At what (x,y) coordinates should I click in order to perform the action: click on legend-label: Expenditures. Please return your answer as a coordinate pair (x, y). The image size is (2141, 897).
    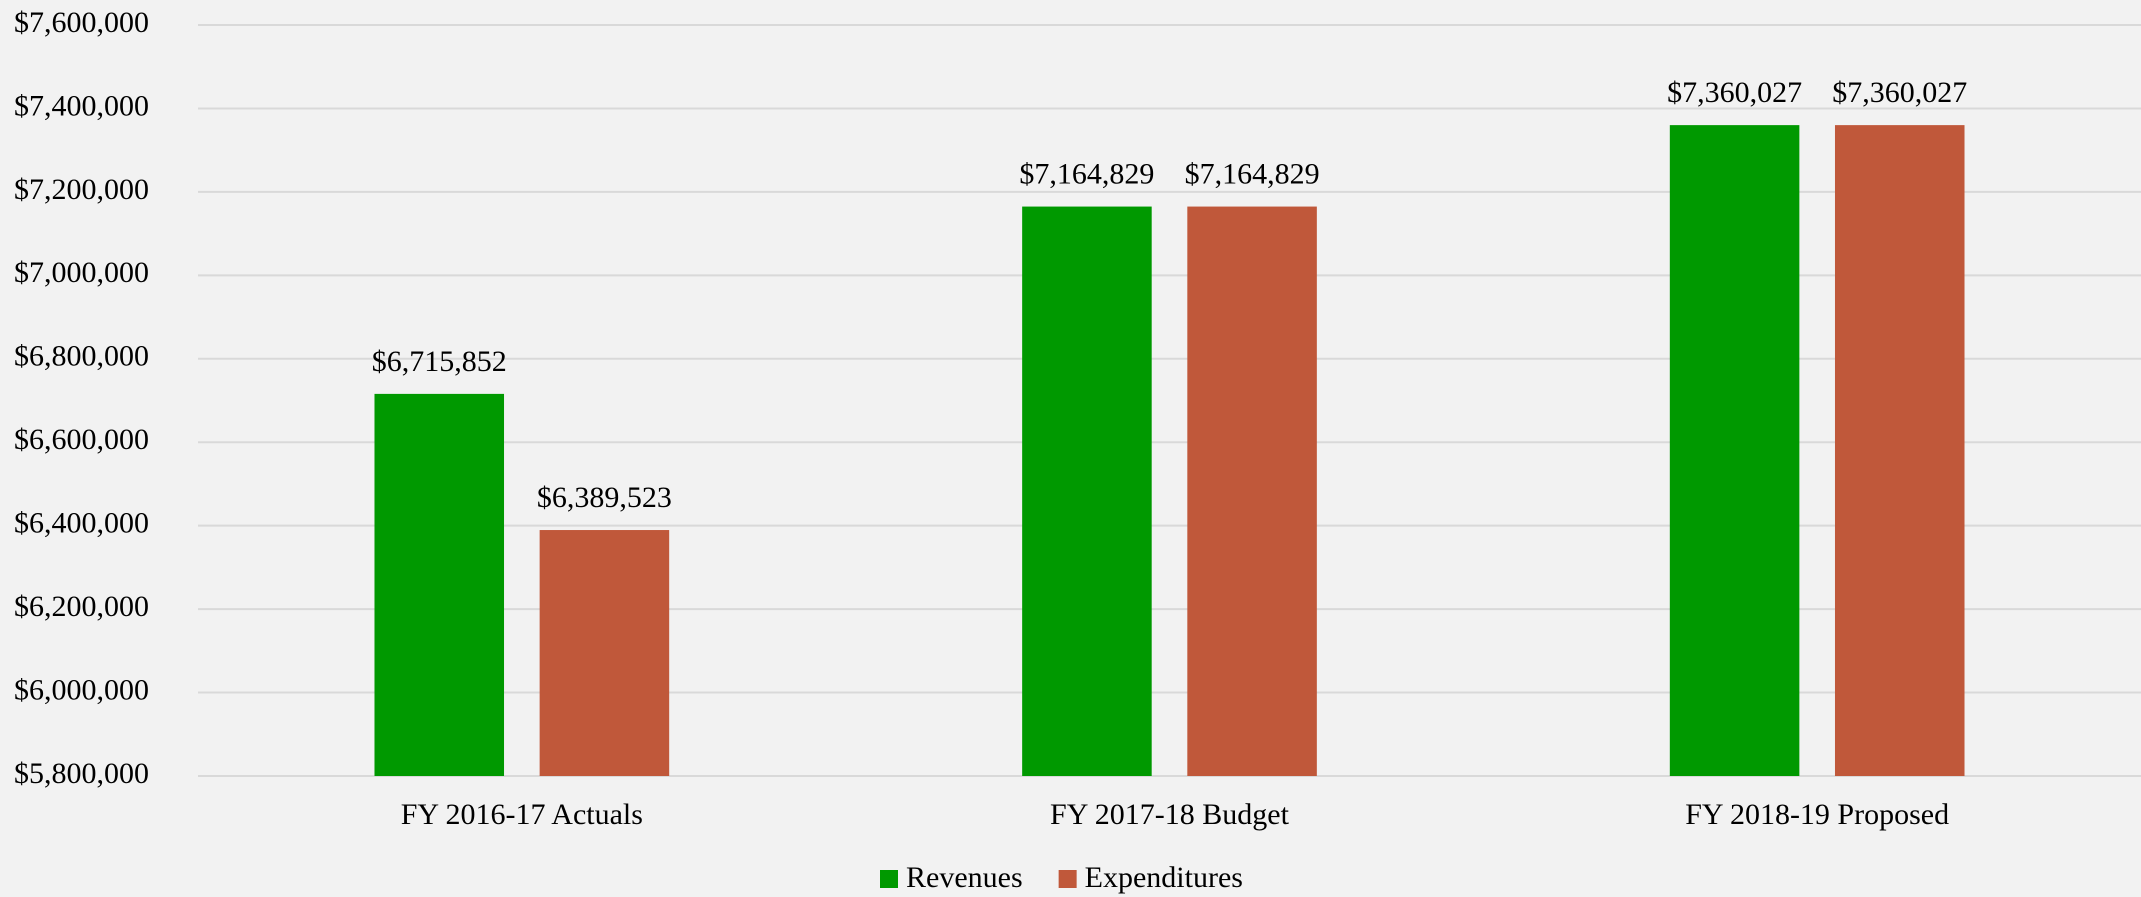
    Looking at the image, I should click on (1164, 877).